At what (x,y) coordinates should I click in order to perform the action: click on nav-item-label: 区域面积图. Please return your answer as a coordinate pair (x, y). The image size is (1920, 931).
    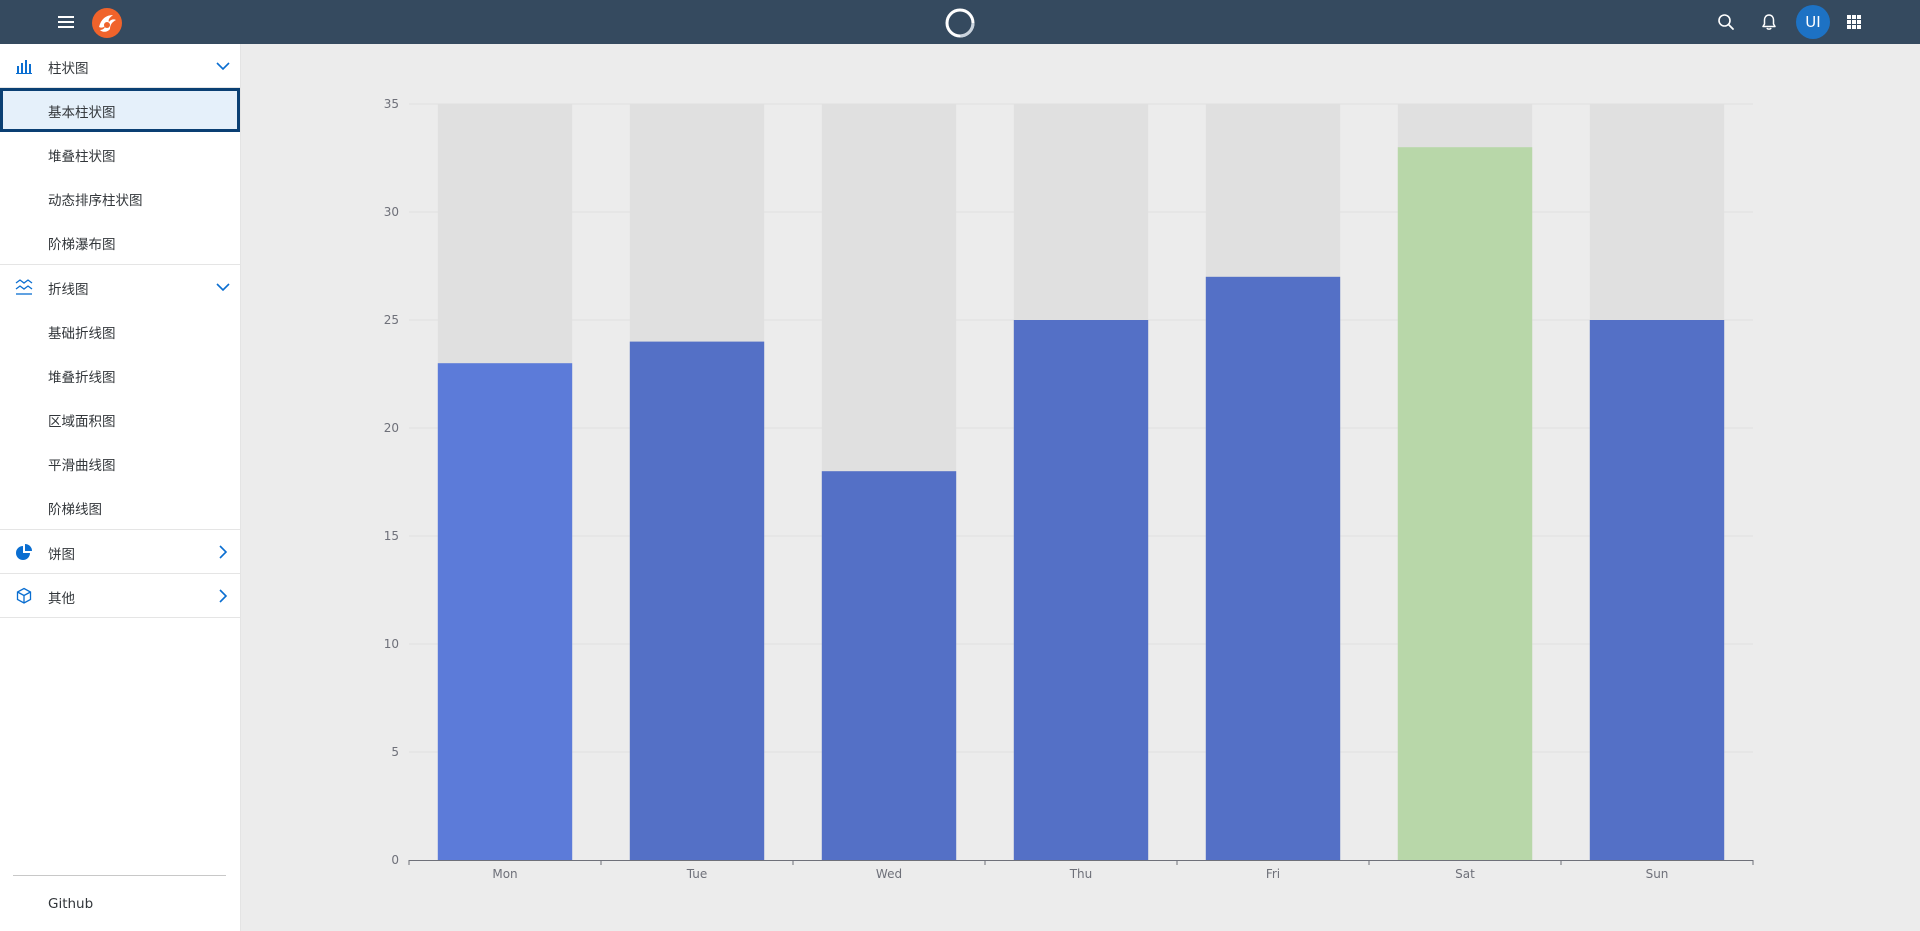
    Looking at the image, I should click on (82, 422).